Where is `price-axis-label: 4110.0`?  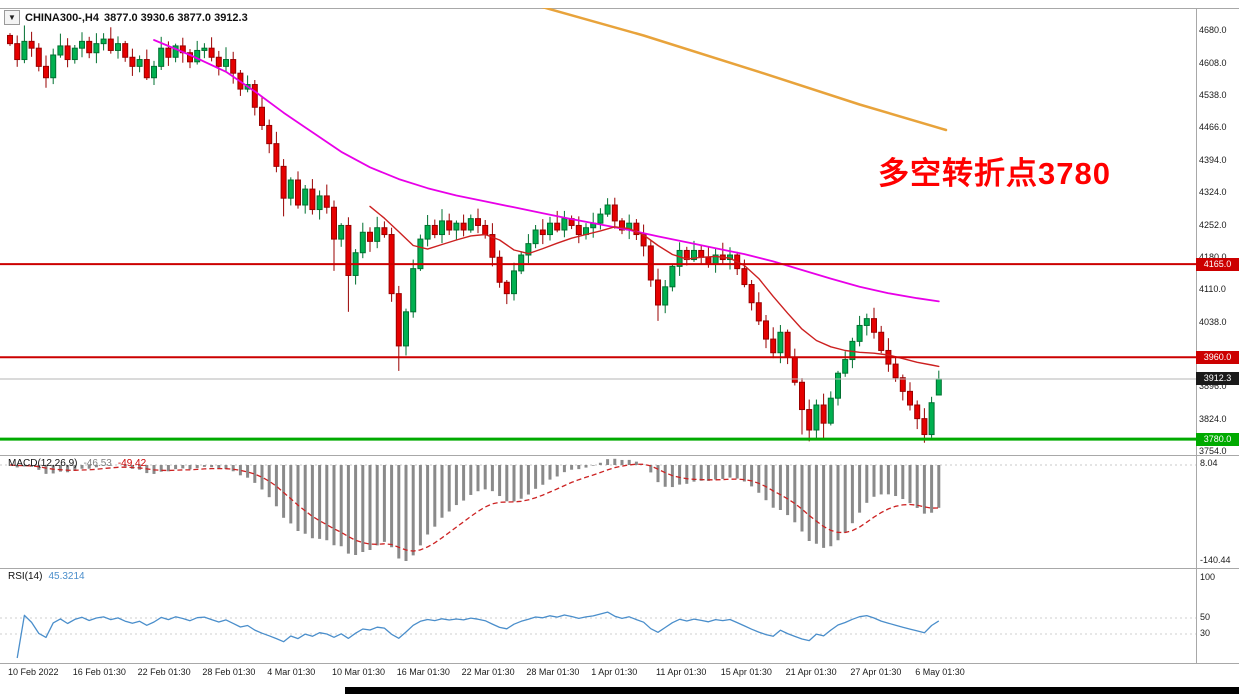
price-axis-label: 4110.0 is located at coordinates (1212, 289).